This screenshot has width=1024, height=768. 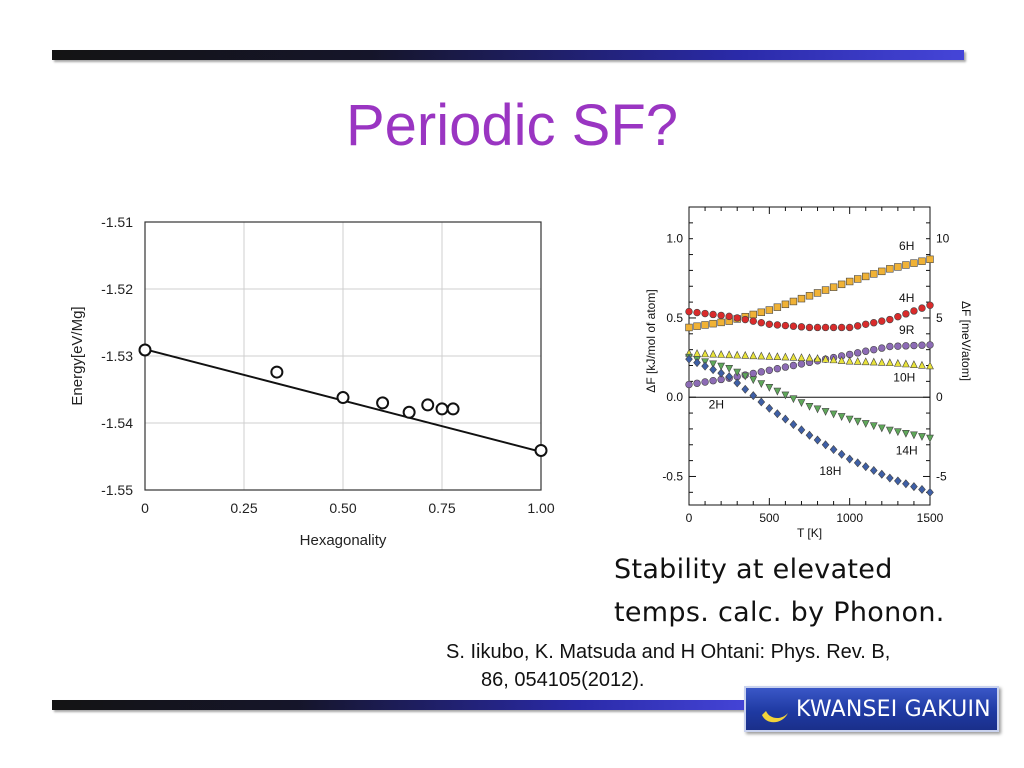 I want to click on y-tick-label: -1.52, so click(x=117, y=289).